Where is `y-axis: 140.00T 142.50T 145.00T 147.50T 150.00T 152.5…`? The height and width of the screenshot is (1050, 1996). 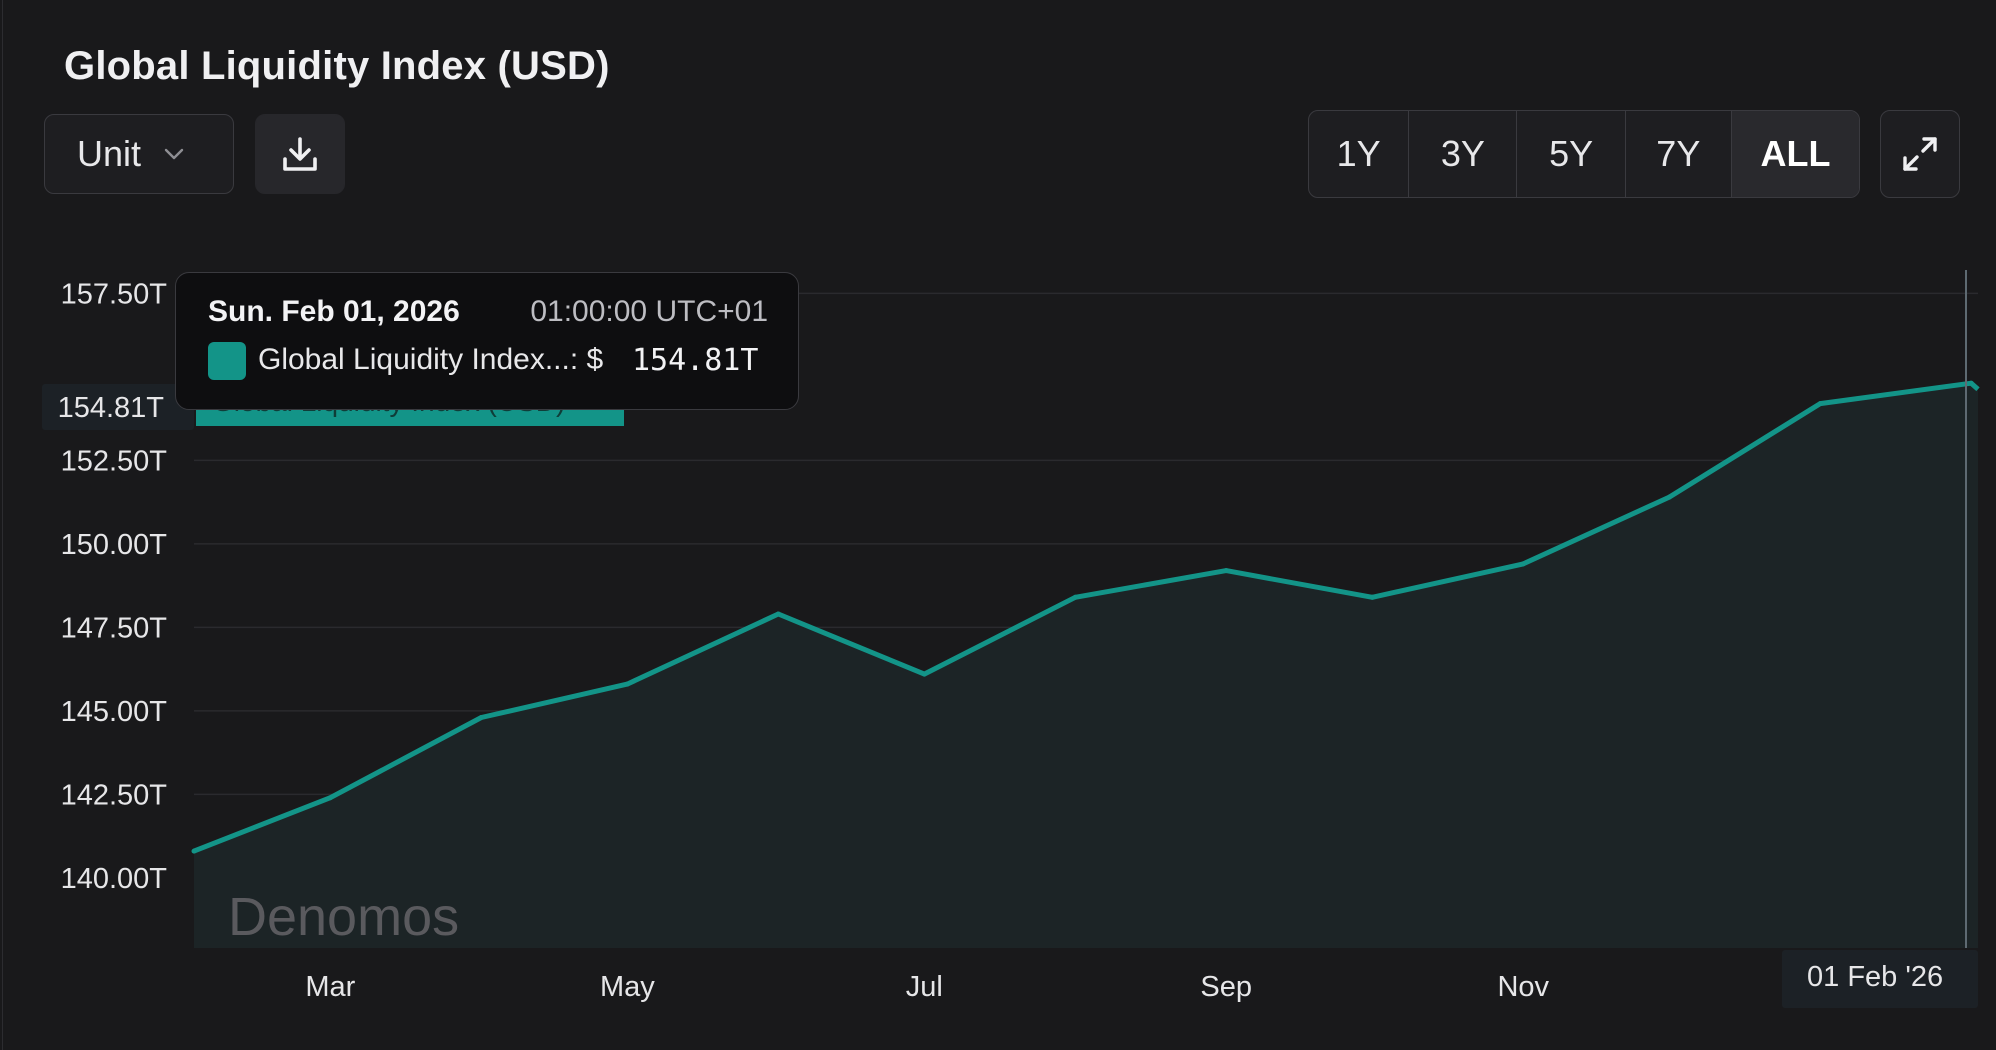
y-axis: 140.00T 142.50T 145.00T 147.50T 150.00T 152.5… is located at coordinates (114, 586).